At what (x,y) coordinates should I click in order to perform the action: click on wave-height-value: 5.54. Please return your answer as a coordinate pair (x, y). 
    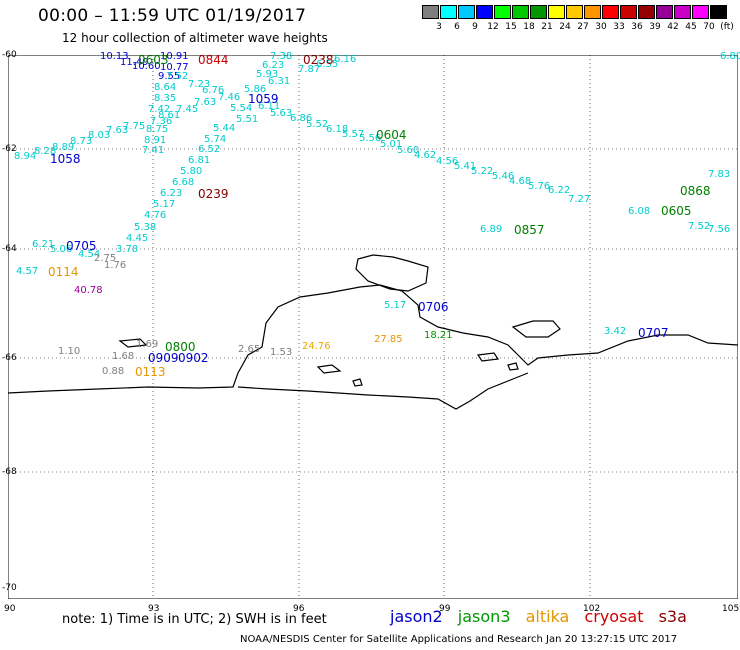
    Looking at the image, I should click on (241, 108).